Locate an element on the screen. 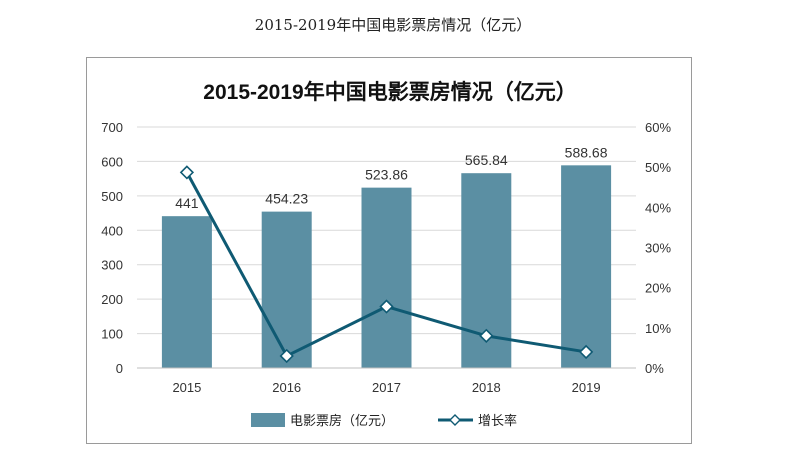 This screenshot has height=472, width=786. y-right-tick-label: 0% is located at coordinates (654, 368).